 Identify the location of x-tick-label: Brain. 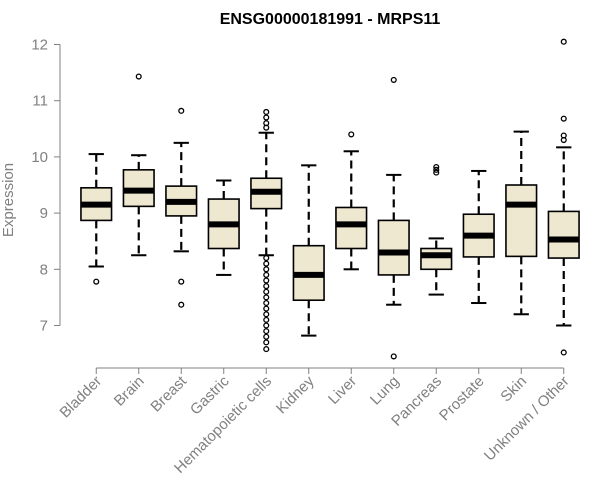
(129, 391).